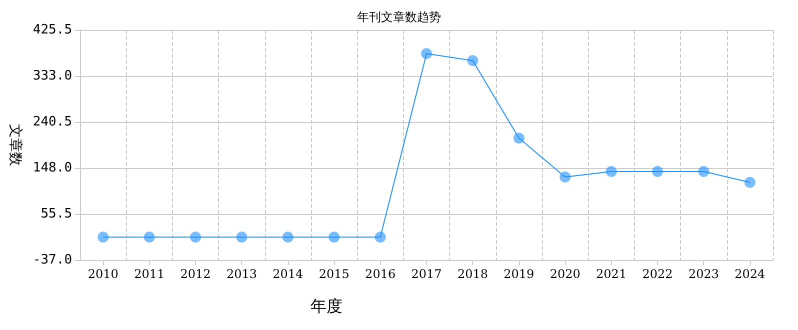 Image resolution: width=798 pixels, height=330 pixels. What do you see at coordinates (703, 274) in the screenshot?
I see `x-tick-label: 2023` at bounding box center [703, 274].